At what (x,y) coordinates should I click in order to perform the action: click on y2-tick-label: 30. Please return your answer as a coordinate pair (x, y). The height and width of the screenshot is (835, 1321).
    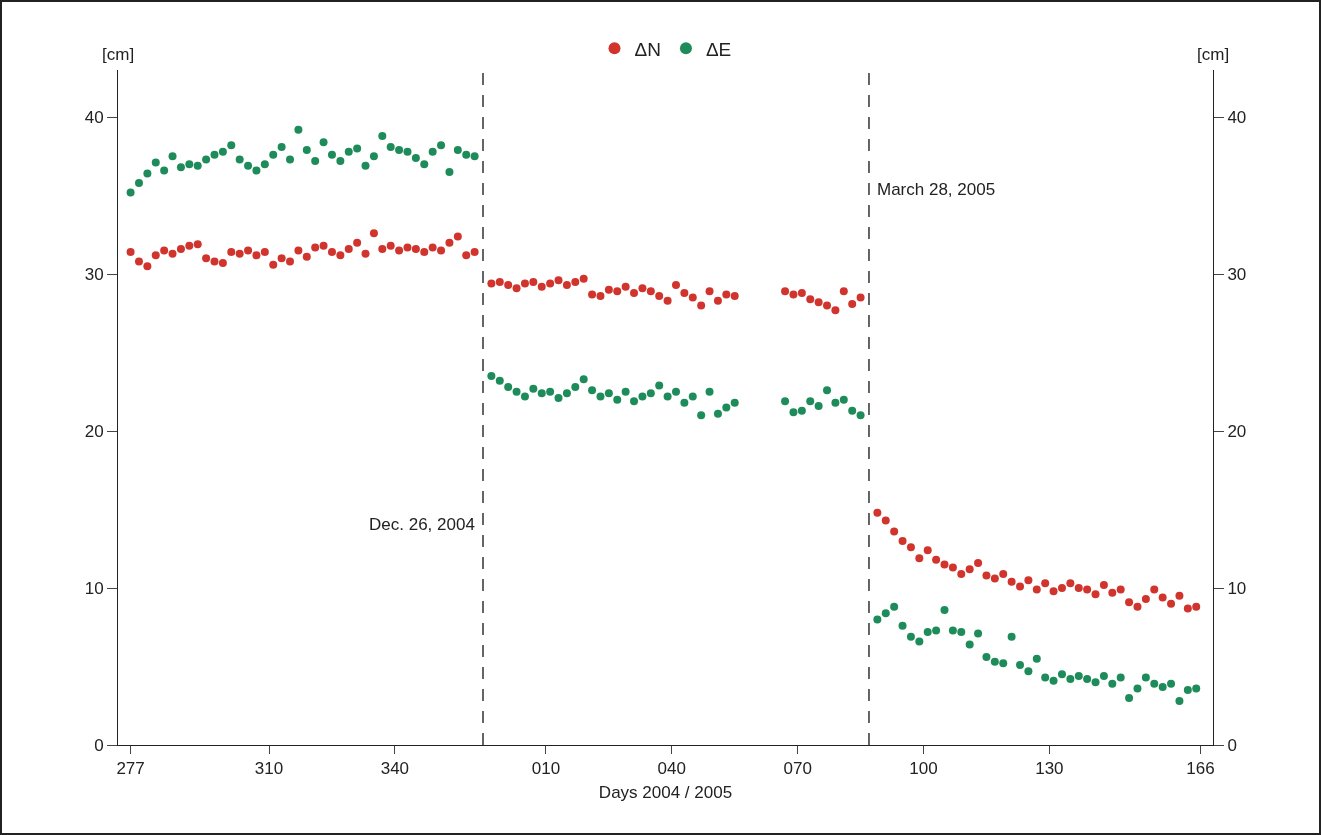
    Looking at the image, I should click on (1237, 275).